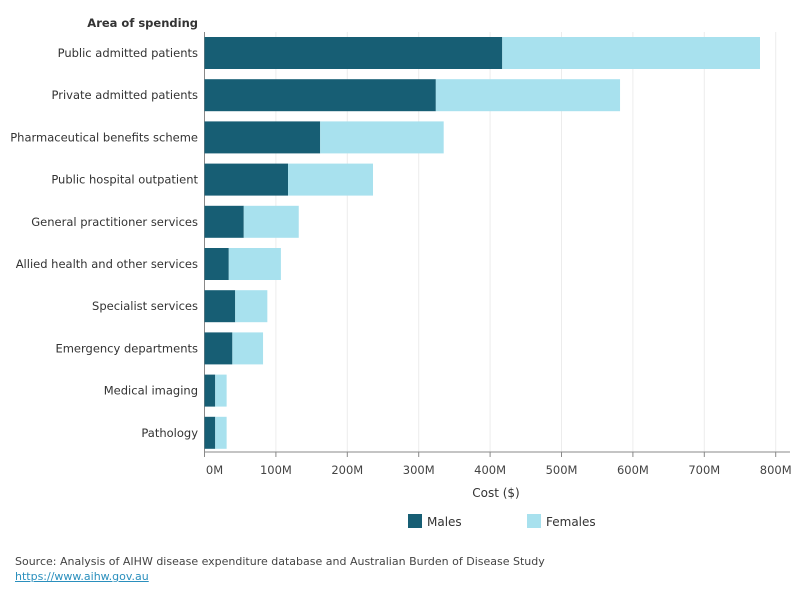  I want to click on category-label: Private admitted patients, so click(125, 95).